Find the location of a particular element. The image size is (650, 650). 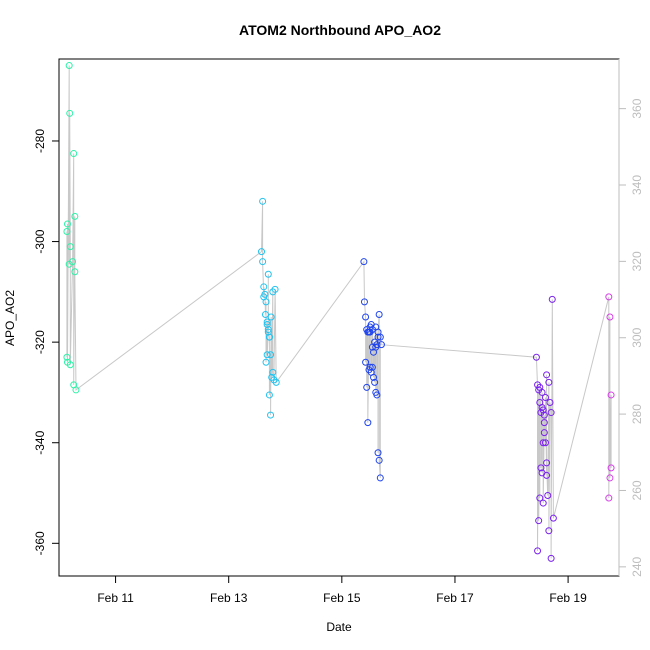

x-tick-label-2: Feb 15 is located at coordinates (342, 598).